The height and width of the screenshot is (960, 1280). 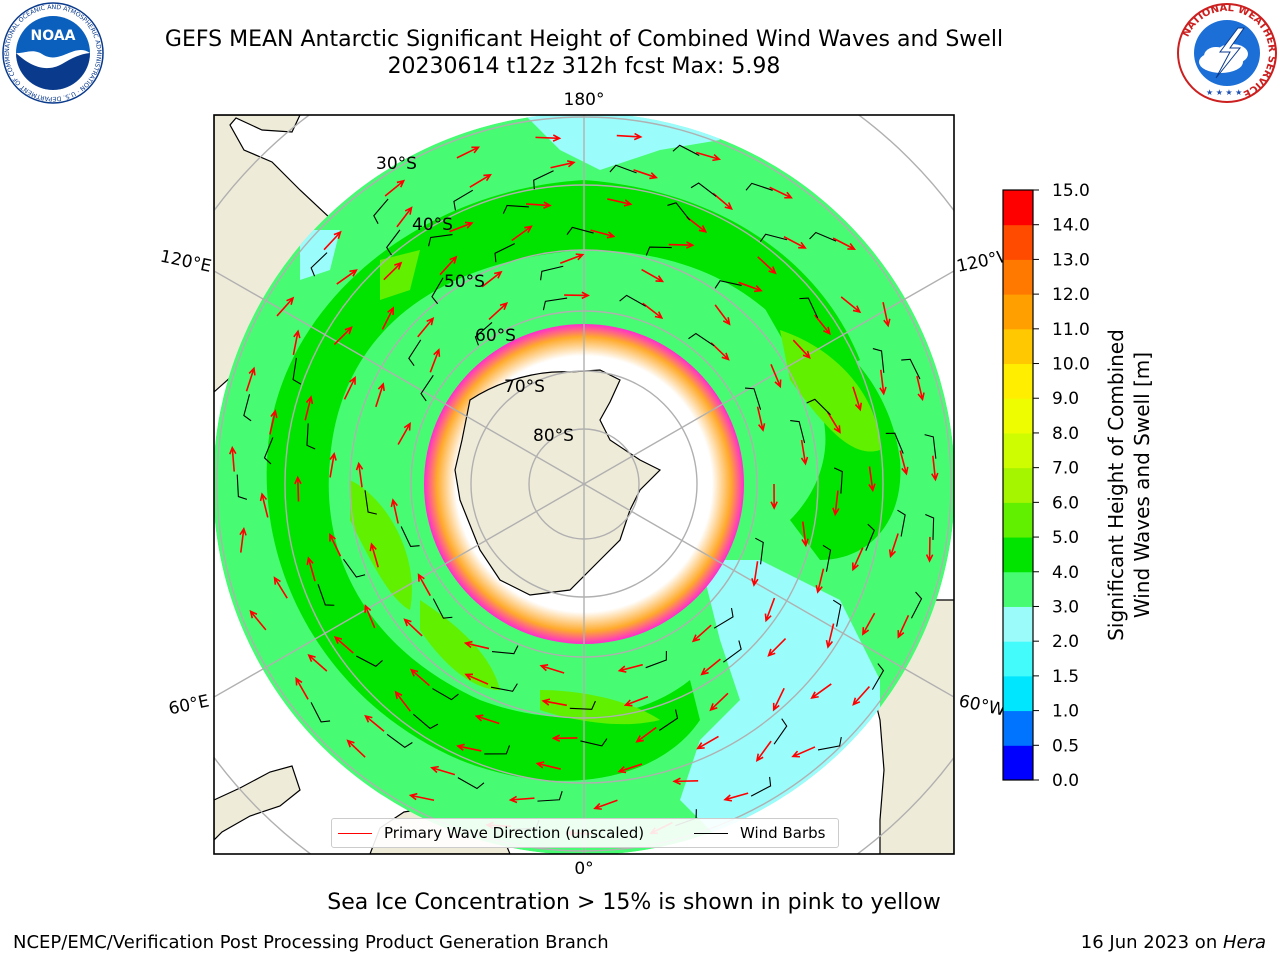 What do you see at coordinates (1071, 260) in the screenshot?
I see `colorbar-tick-label: 13.0` at bounding box center [1071, 260].